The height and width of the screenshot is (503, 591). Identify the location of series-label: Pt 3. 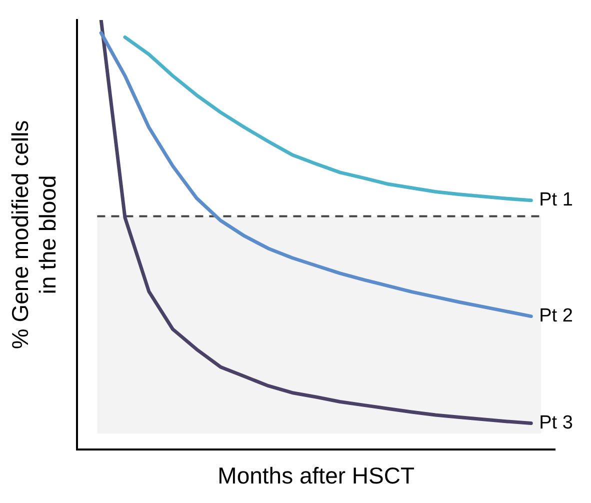
(556, 423).